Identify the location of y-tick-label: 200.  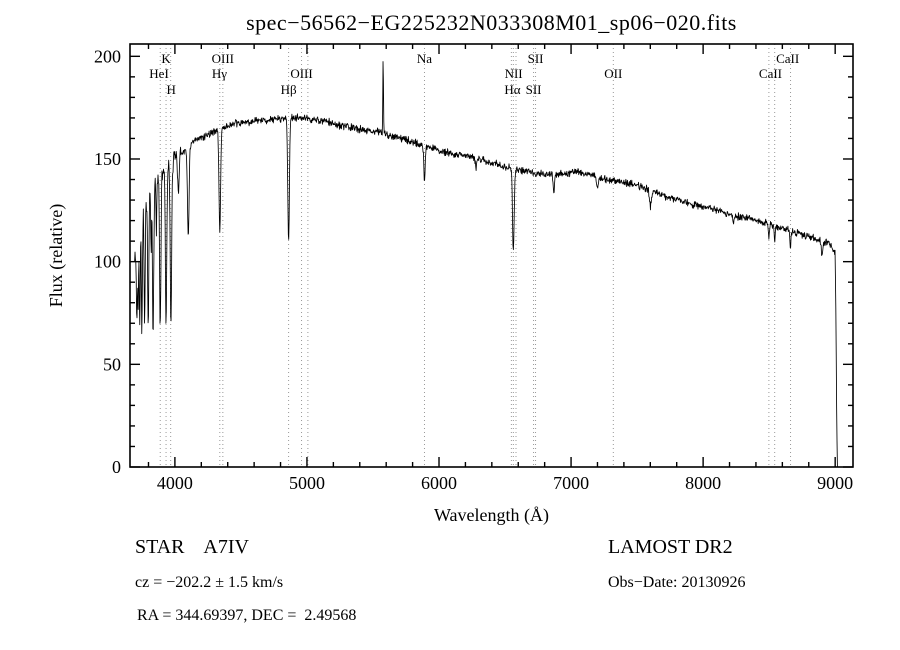
(107, 56).